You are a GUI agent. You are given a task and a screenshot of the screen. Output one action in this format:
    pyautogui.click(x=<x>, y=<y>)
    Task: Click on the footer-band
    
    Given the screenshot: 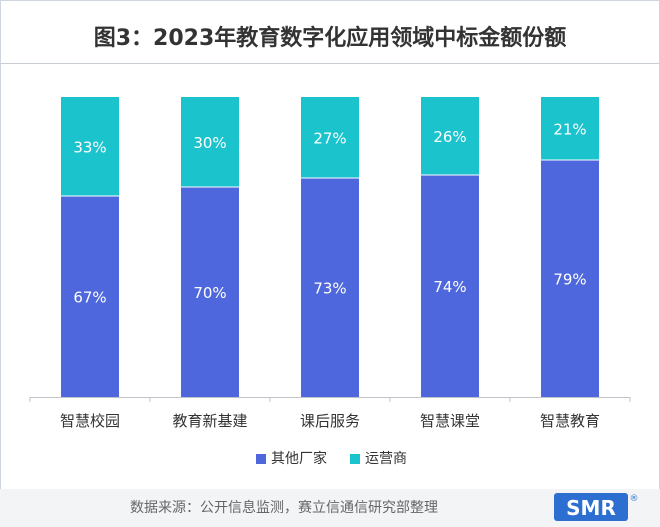 What is the action you would take?
    pyautogui.click(x=330, y=508)
    